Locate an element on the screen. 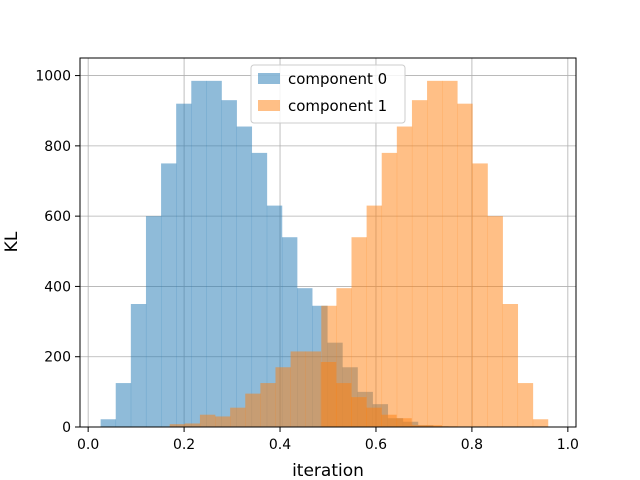  x-tick-label: 0.2 is located at coordinates (184, 445).